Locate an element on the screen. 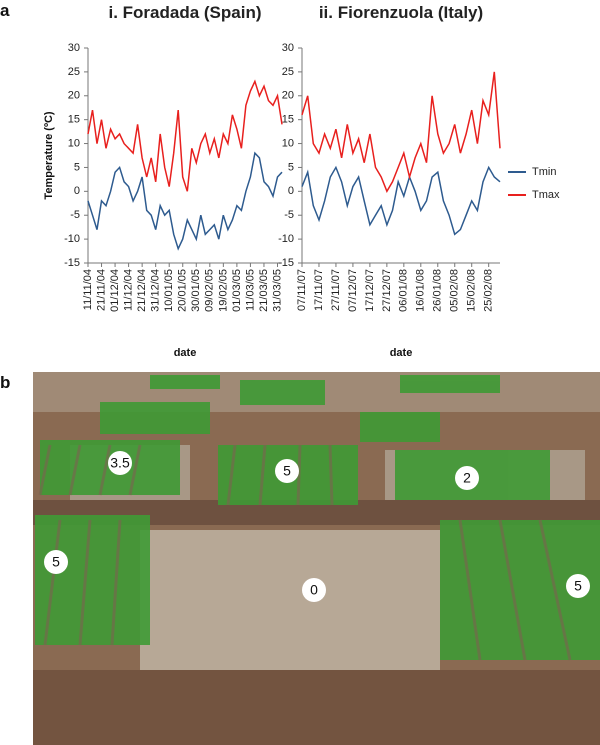 This screenshot has height=745, width=600. x-tick-label: 09/02/05 is located at coordinates (210, 290).